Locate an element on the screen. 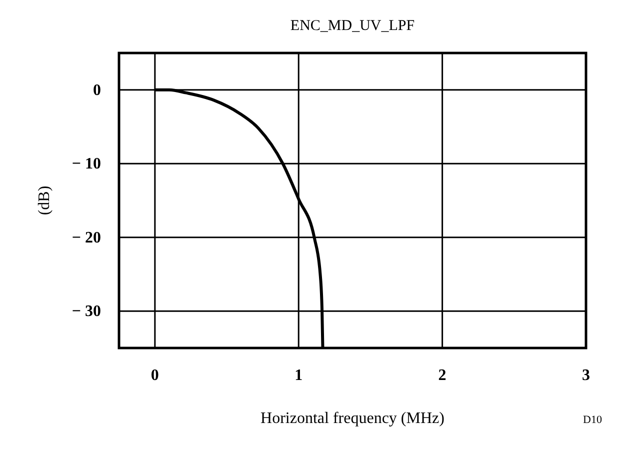  y-tick-label: − 10 is located at coordinates (86, 164).